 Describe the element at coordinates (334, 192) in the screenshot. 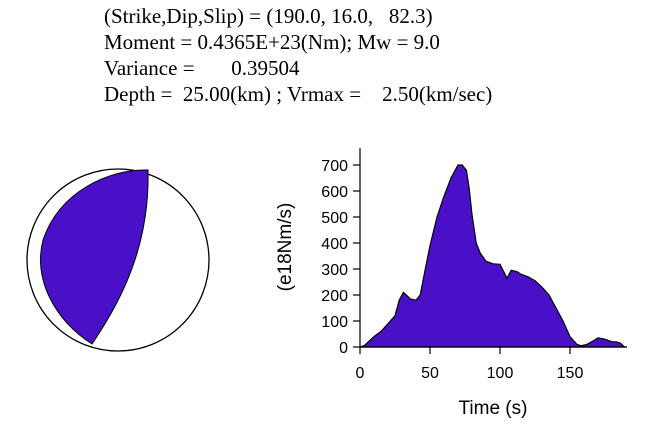

I see `y-tick-label: 600` at that location.